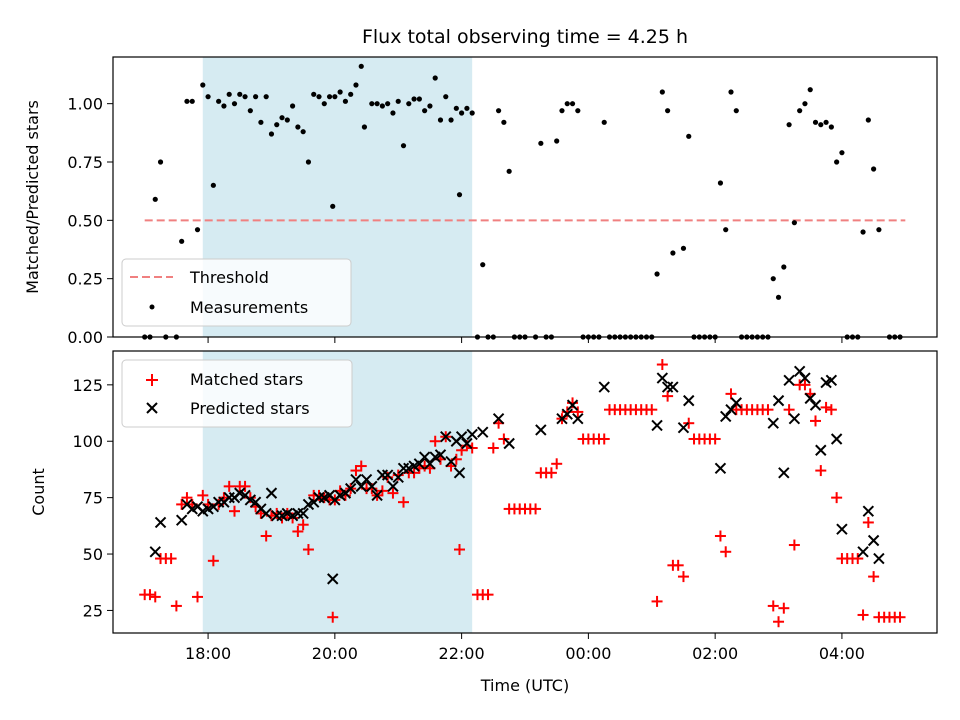 The width and height of the screenshot is (960, 720). I want to click on legend-matched-swatch, so click(152, 380).